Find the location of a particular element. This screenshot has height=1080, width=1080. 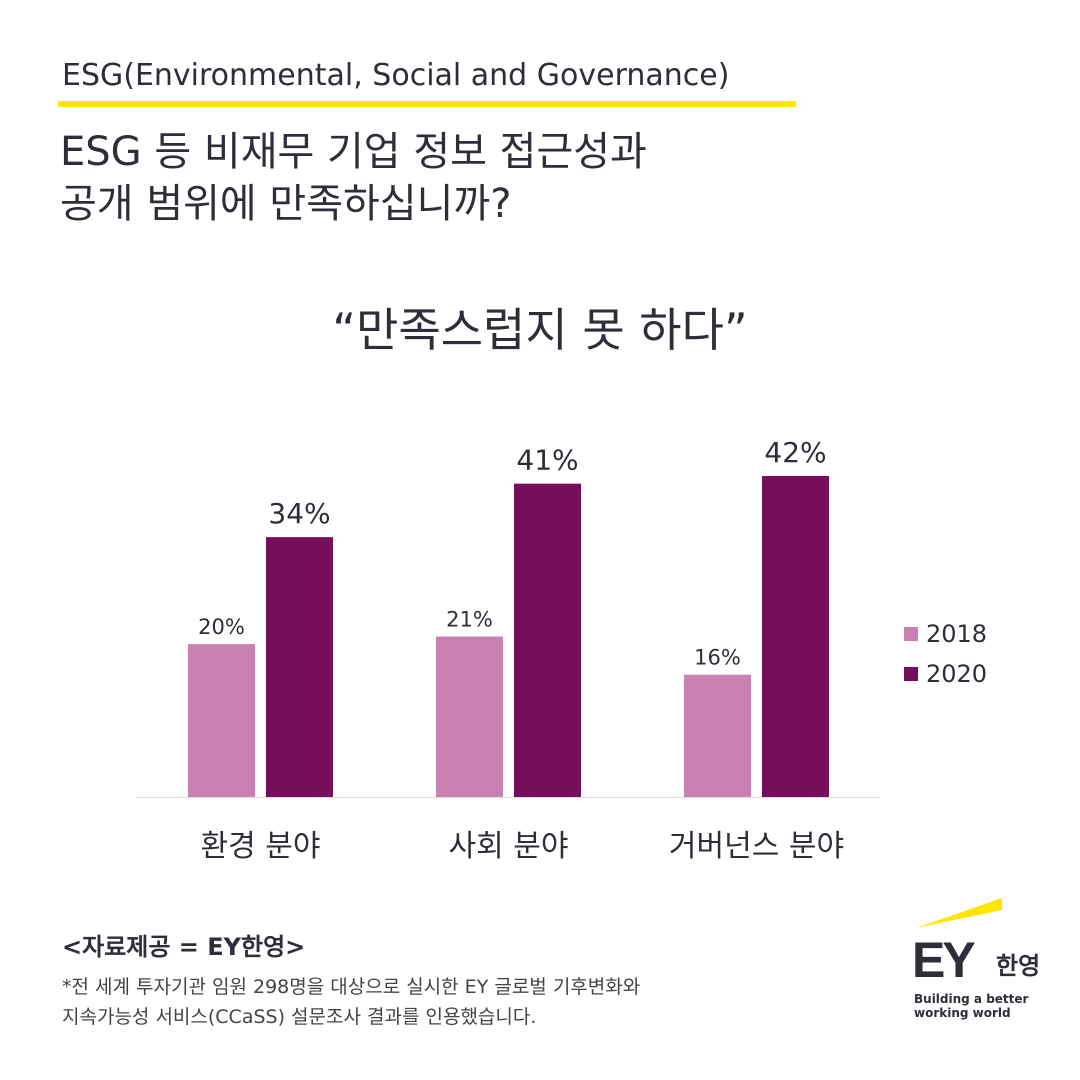

title-line-2: 공개 범위에 만족하십니까? is located at coordinates (286, 204).